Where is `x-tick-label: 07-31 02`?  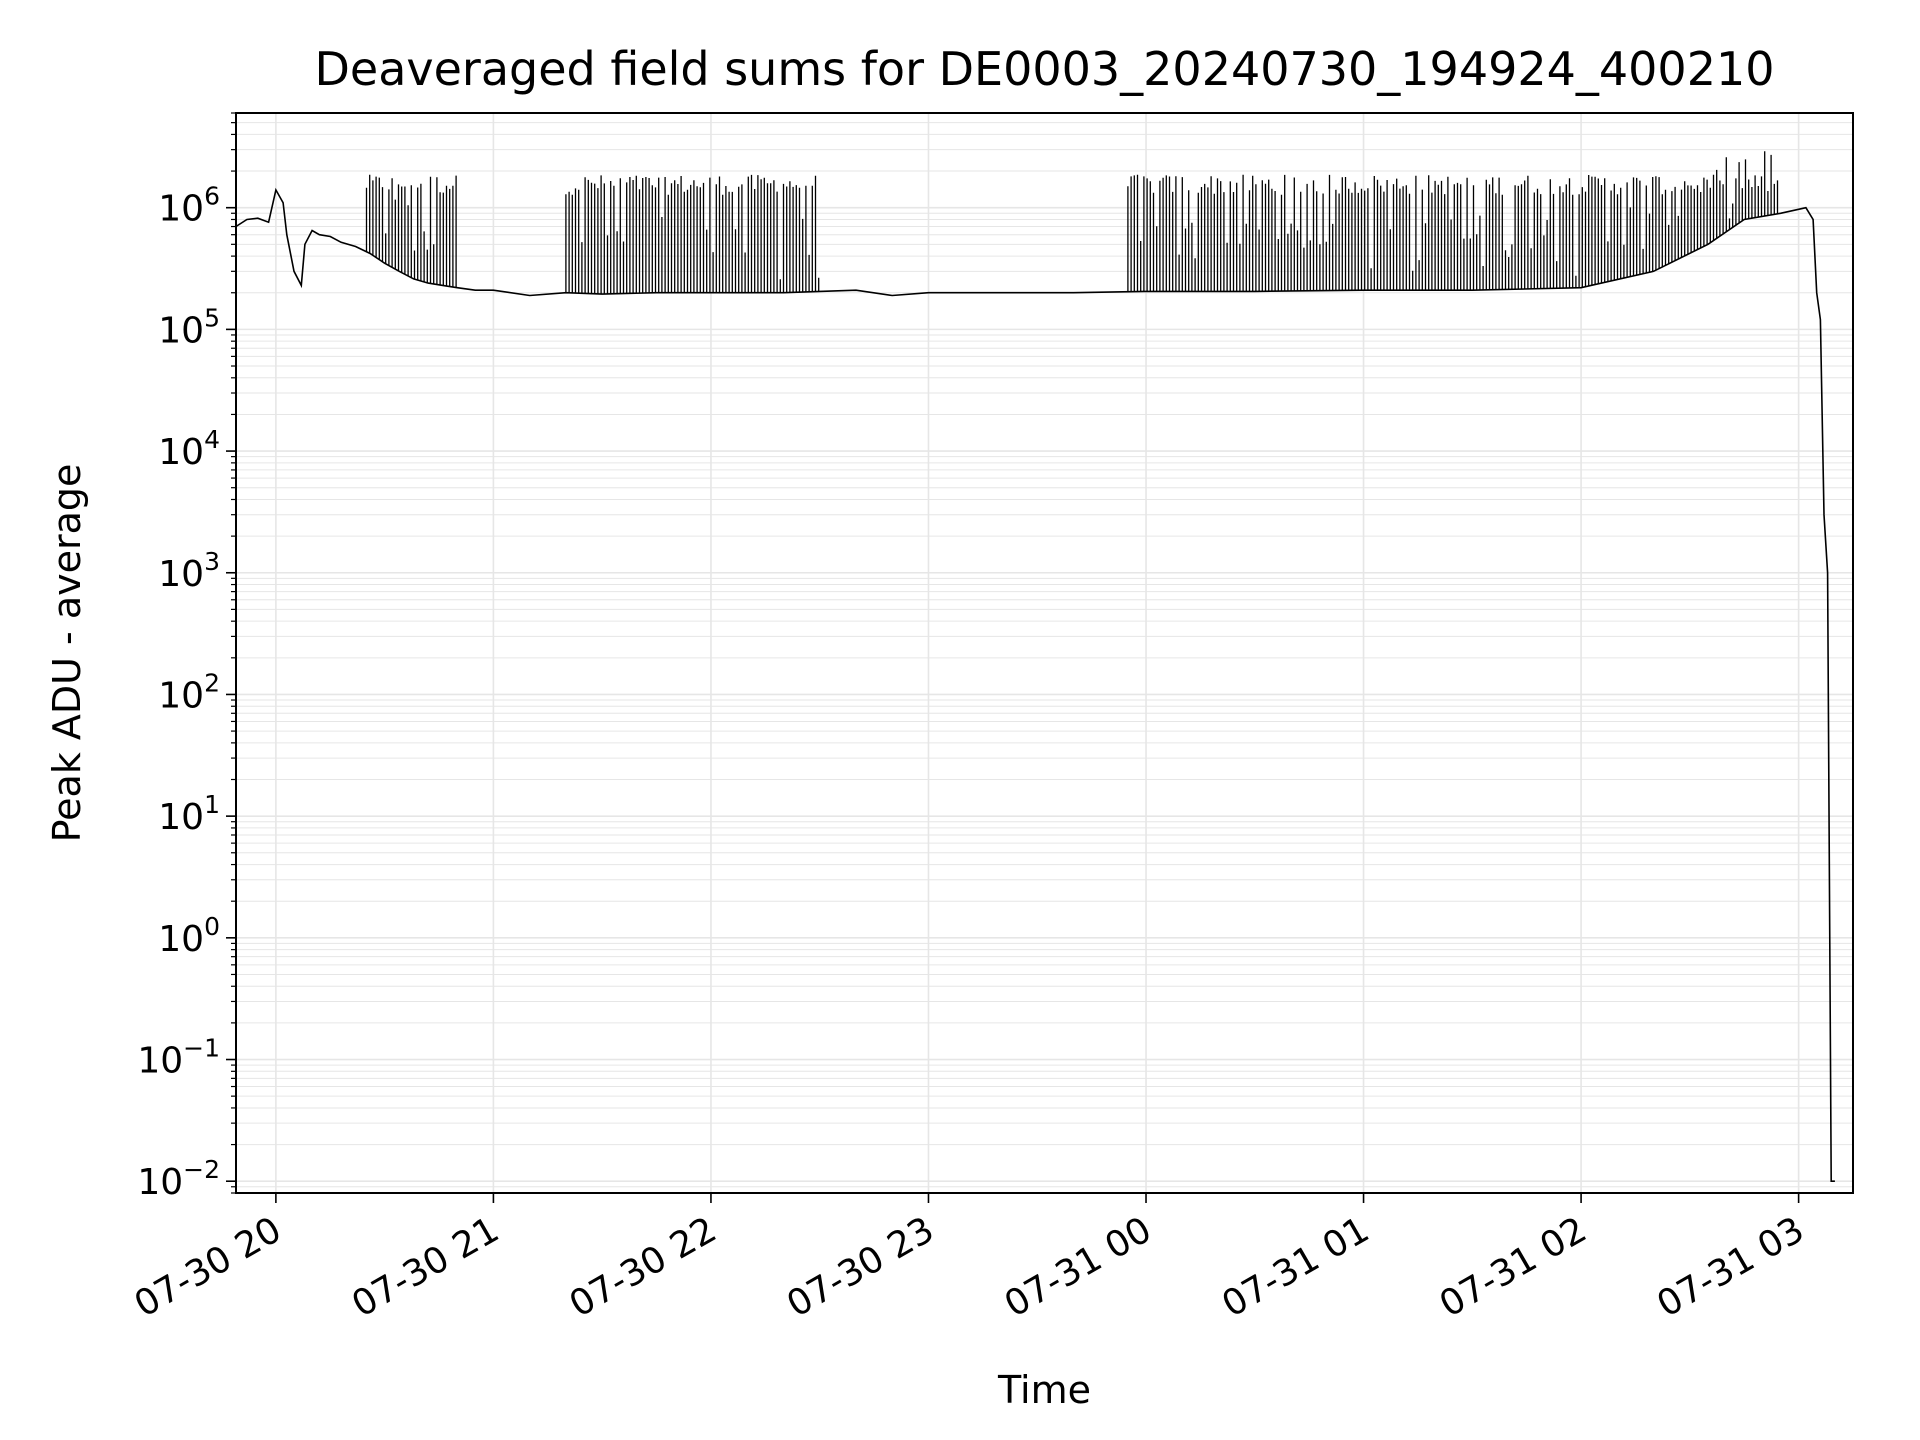
x-tick-label: 07-31 02 is located at coordinates (1513, 1267).